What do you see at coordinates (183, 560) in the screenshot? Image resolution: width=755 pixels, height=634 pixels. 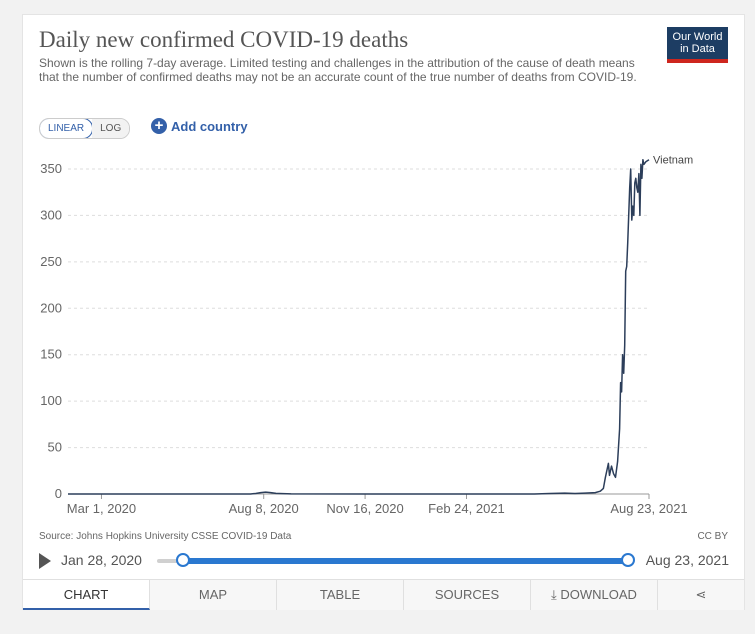 I see `timeline-start-handle` at bounding box center [183, 560].